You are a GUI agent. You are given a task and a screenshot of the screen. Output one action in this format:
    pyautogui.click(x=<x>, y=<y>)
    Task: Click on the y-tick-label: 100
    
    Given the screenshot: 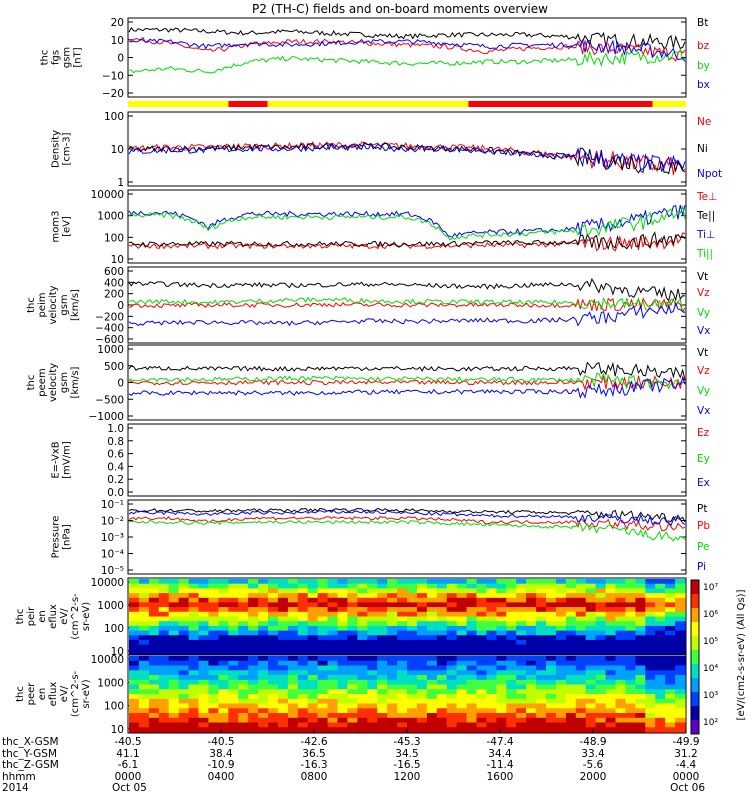 What is the action you would take?
    pyautogui.click(x=114, y=238)
    